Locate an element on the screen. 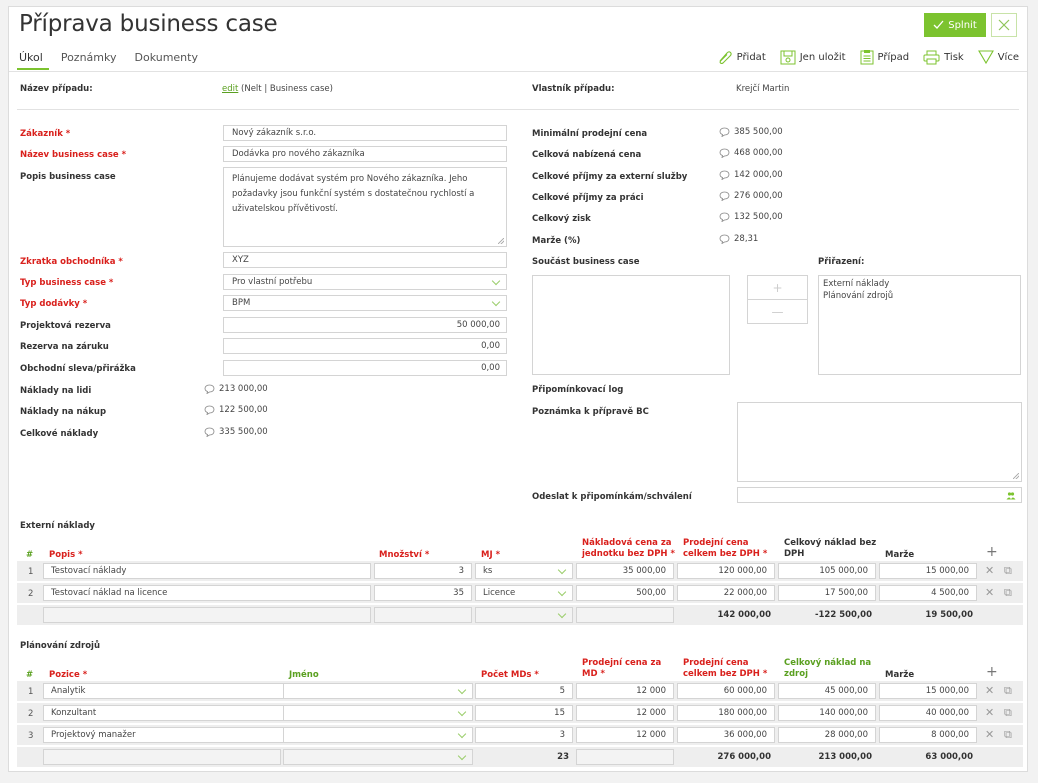 Image resolution: width=1038 pixels, height=783 pixels. tab-task: Úkol is located at coordinates (33, 60).